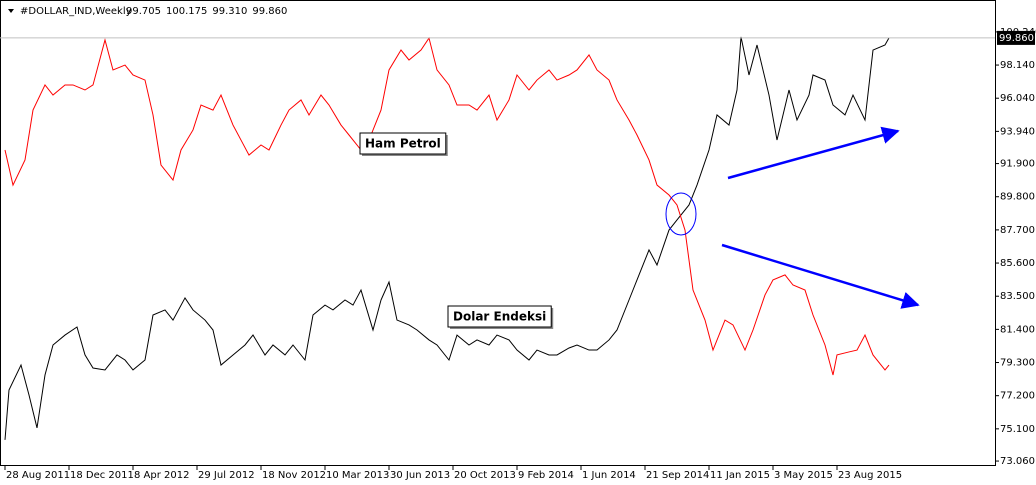  Describe the element at coordinates (1017, 230) in the screenshot. I see `y-tick-label: 87.700` at that location.